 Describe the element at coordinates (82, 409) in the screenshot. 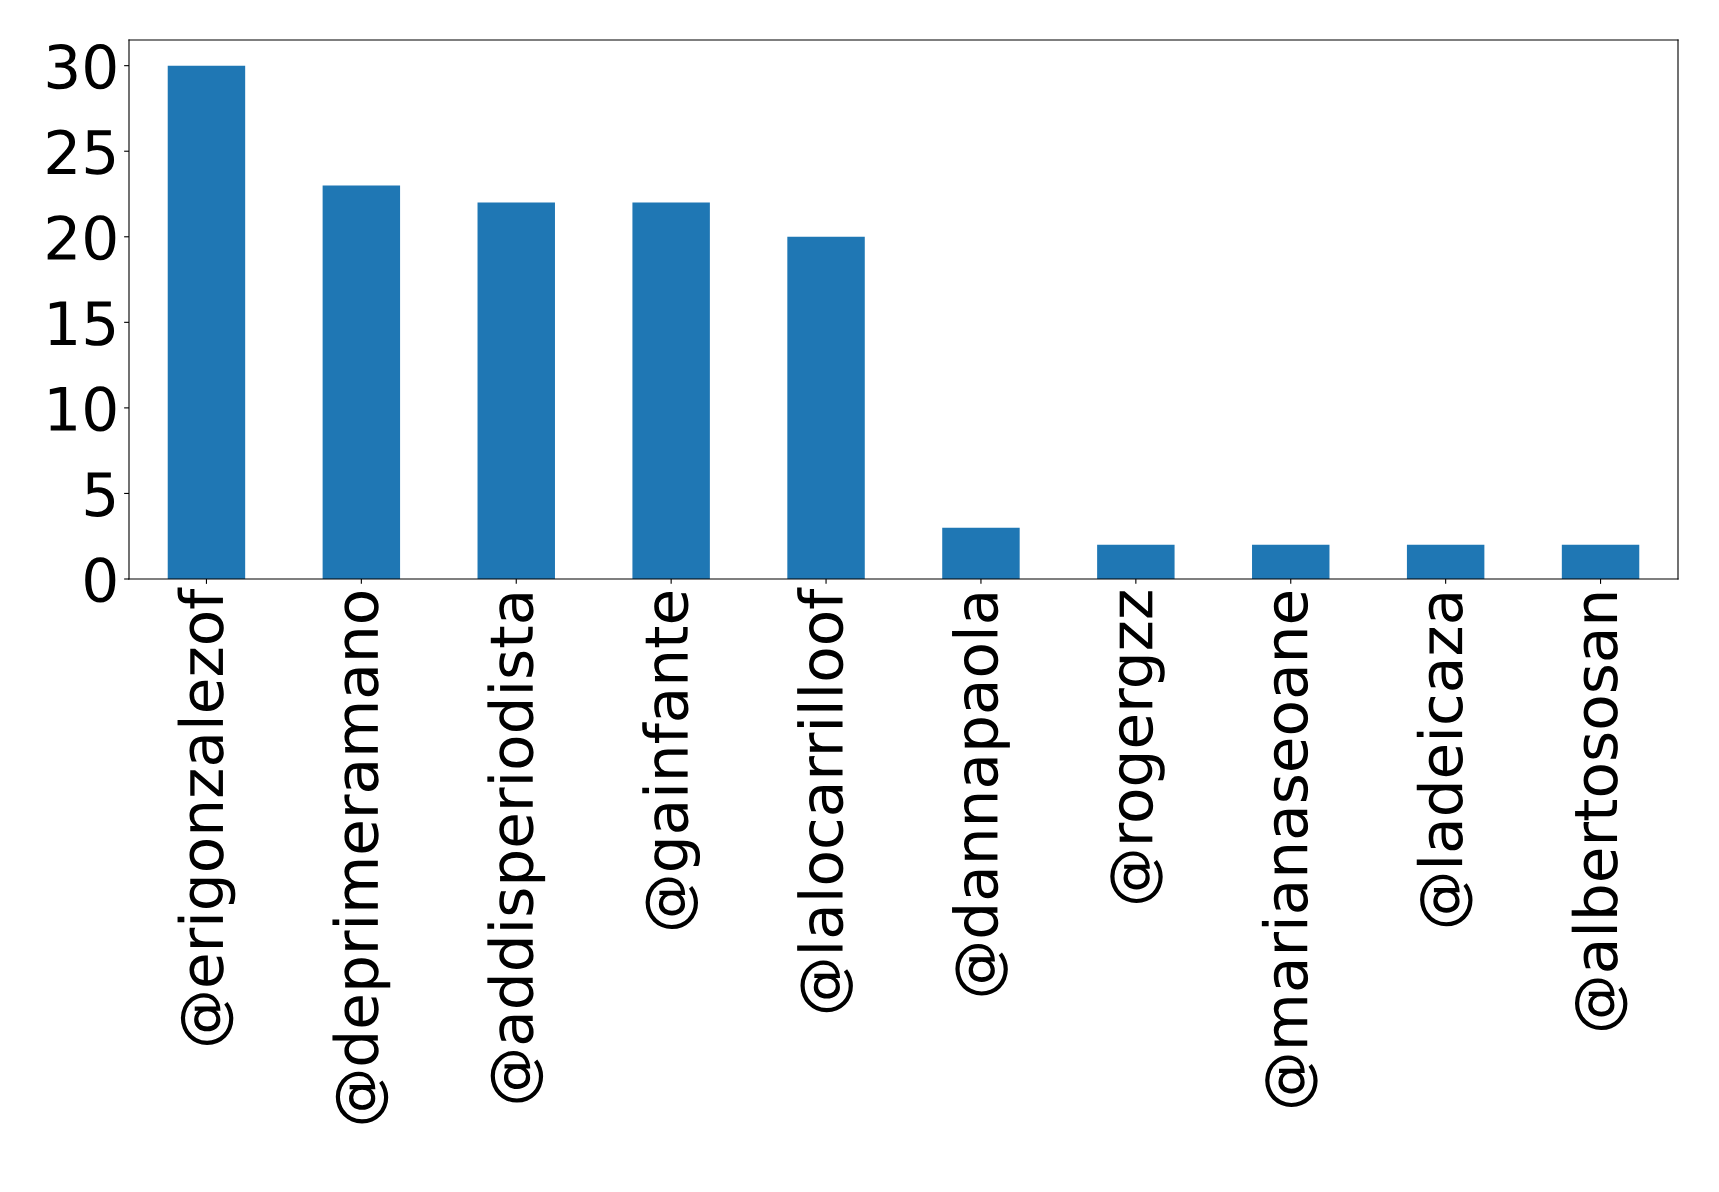

I see `y-tick-label: 10` at that location.